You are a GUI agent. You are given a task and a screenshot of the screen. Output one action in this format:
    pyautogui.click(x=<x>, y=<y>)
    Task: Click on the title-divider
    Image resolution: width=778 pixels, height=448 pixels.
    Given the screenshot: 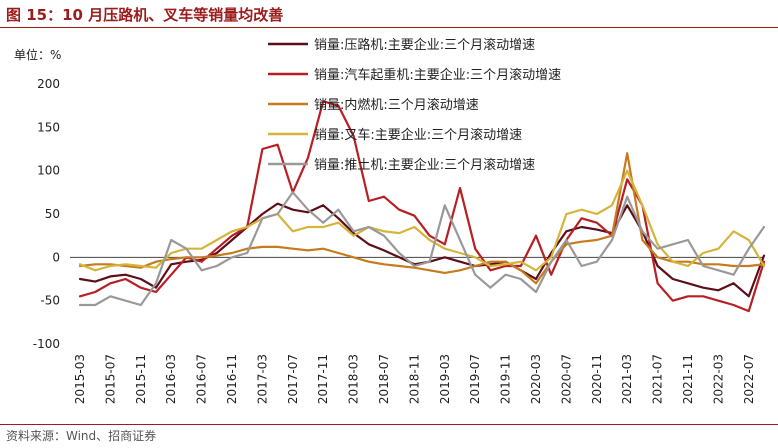 What is the action you would take?
    pyautogui.click(x=389, y=27)
    